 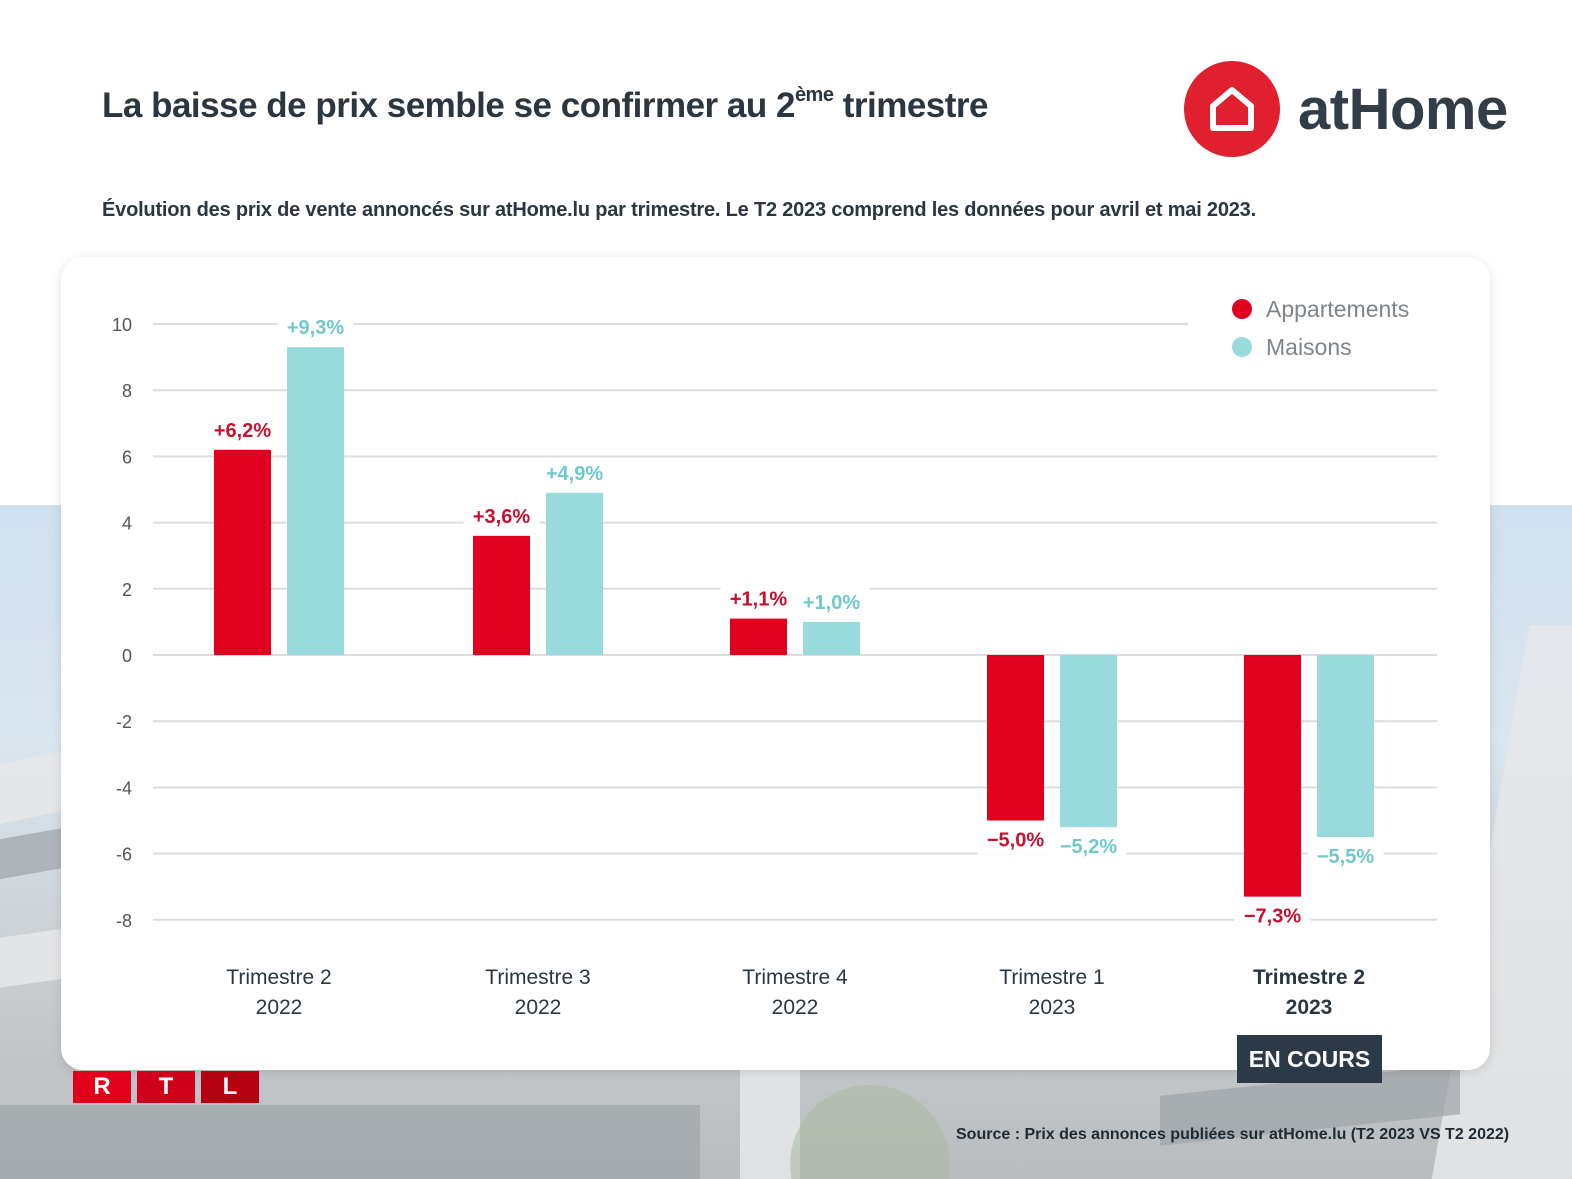 I want to click on data-label: +9,3%, so click(x=315, y=328).